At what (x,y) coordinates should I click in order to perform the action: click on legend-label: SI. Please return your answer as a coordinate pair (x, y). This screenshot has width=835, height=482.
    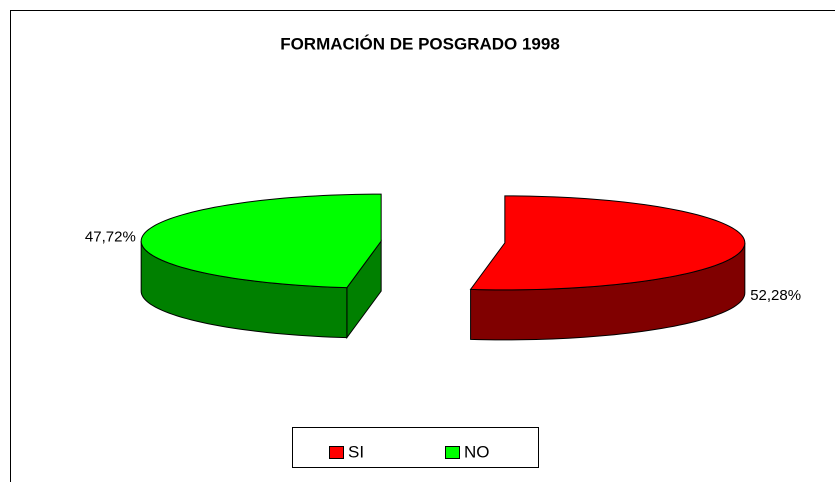
    Looking at the image, I should click on (356, 451).